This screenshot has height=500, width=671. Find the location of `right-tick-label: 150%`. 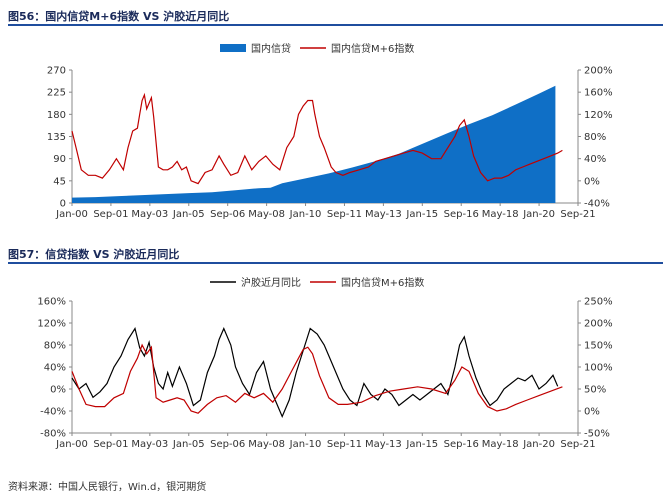

right-tick-label: 150% is located at coordinates (598, 346).